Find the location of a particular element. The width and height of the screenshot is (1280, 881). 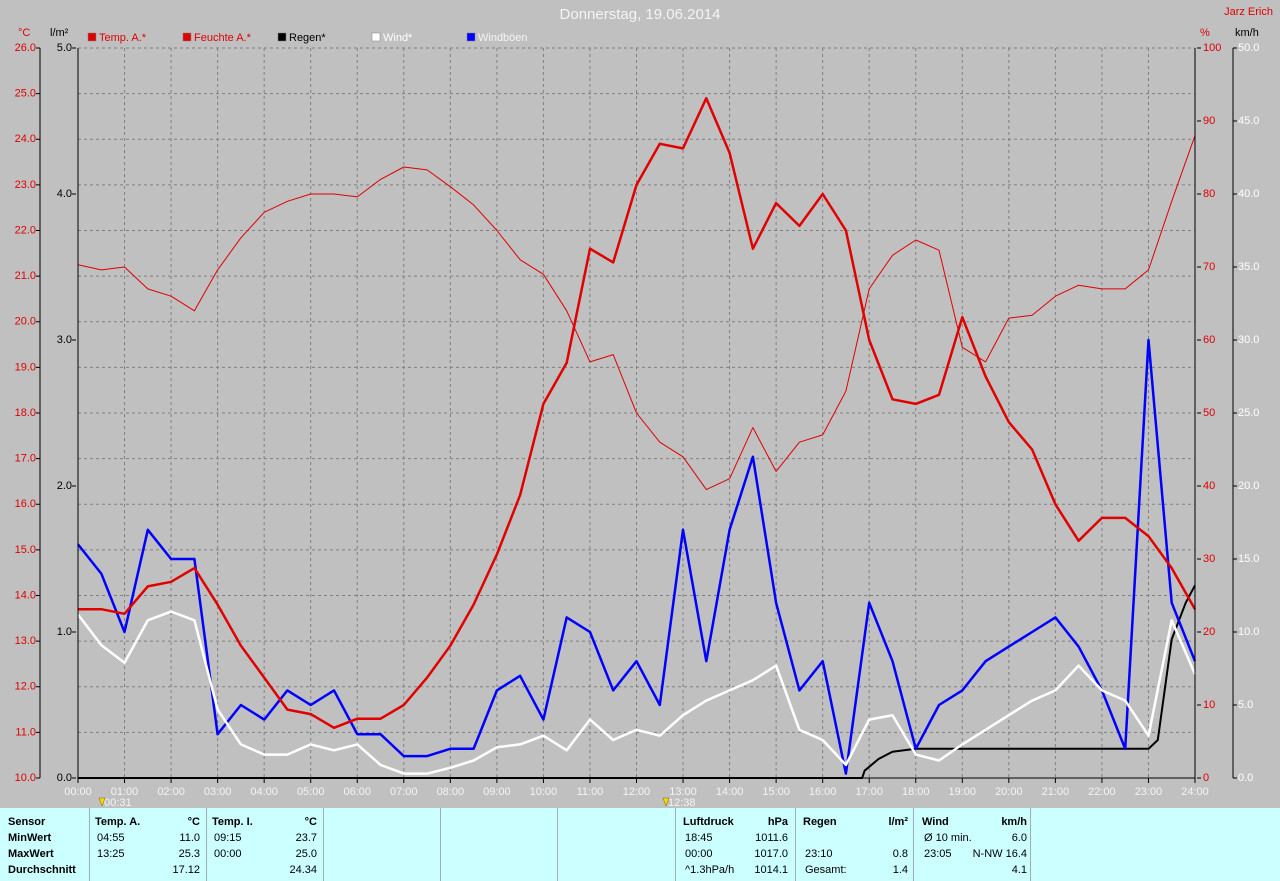

y-tick-label: 10.0 is located at coordinates (1248, 632).